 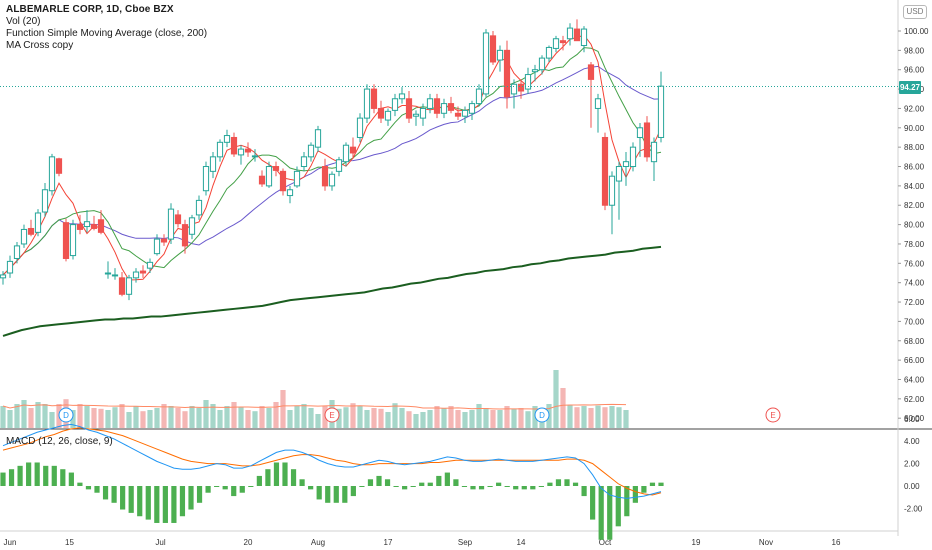 I want to click on time-axis-tick: Nov, so click(x=766, y=542).